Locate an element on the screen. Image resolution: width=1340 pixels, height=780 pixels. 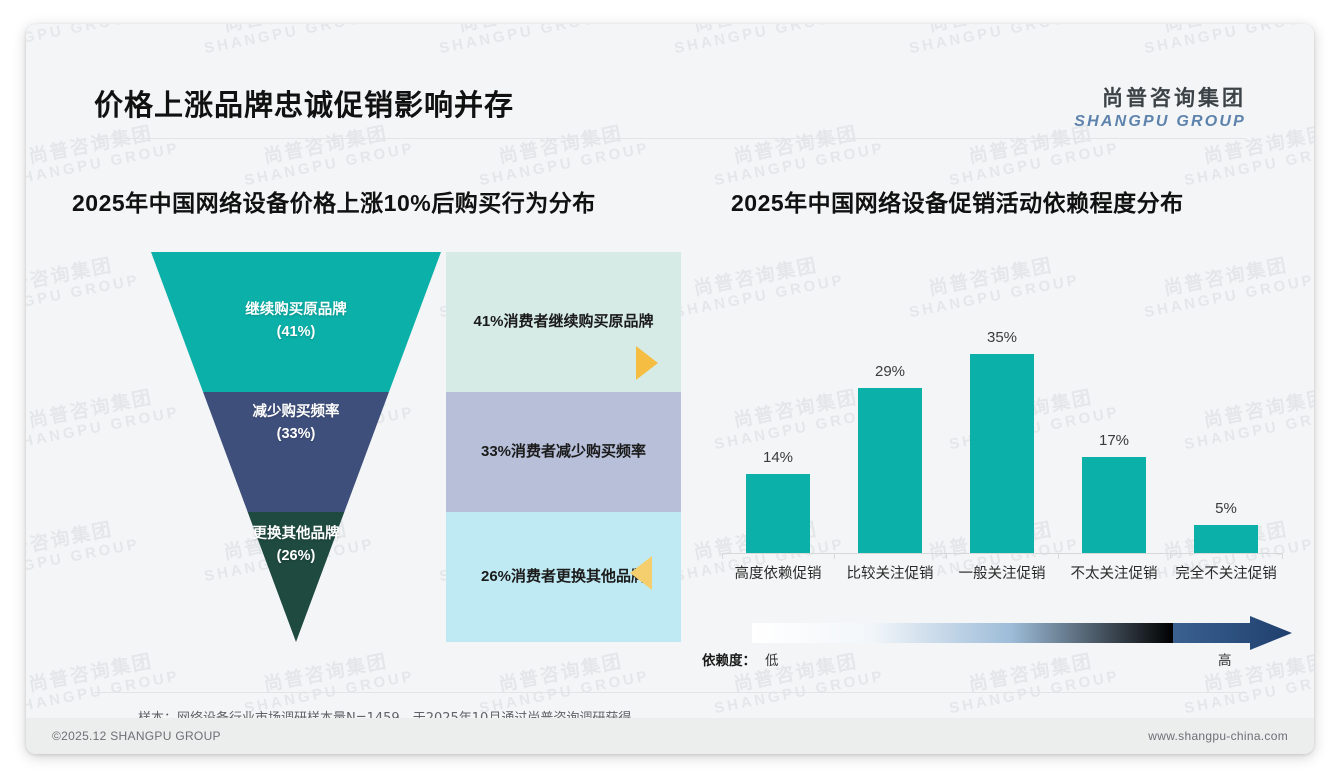
x-axis-label: 比较关注促销 is located at coordinates (890, 574).